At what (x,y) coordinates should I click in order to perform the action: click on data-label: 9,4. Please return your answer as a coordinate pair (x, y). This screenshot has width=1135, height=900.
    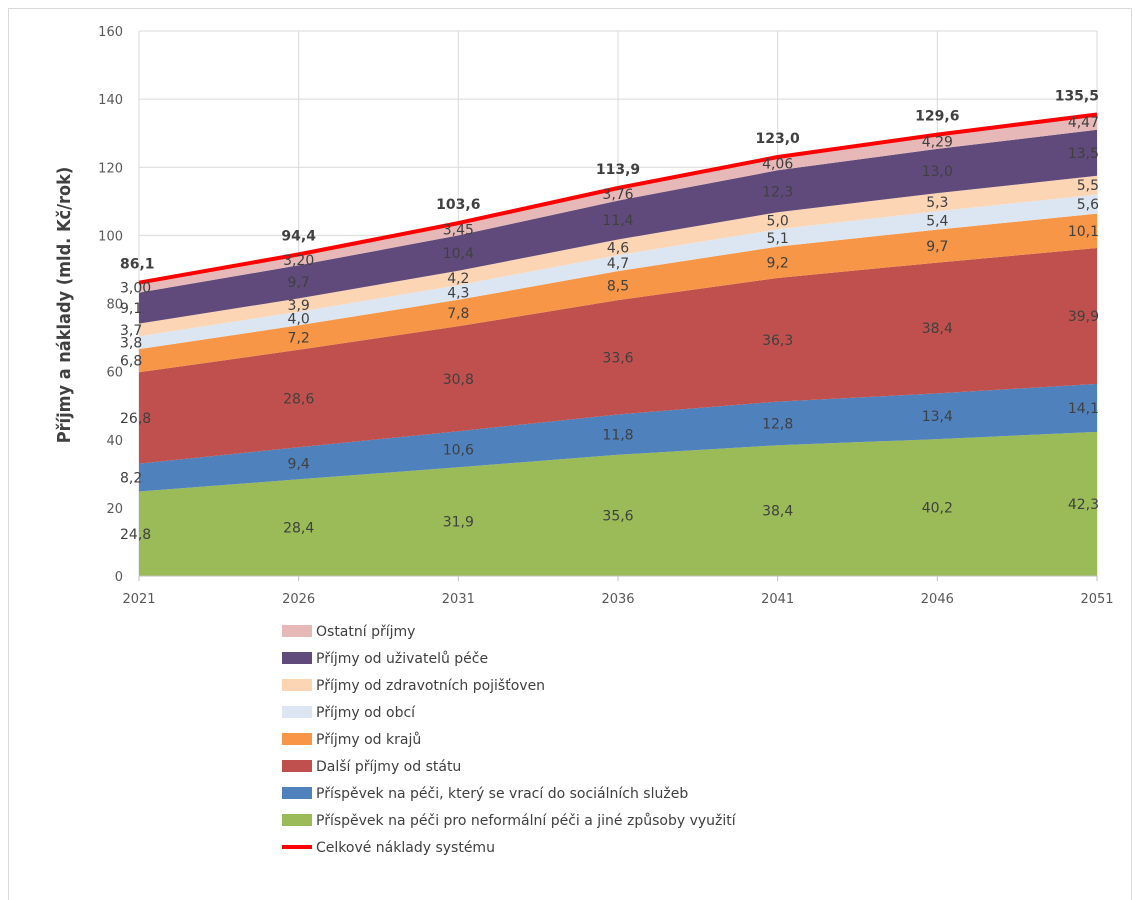
    Looking at the image, I should click on (299, 464).